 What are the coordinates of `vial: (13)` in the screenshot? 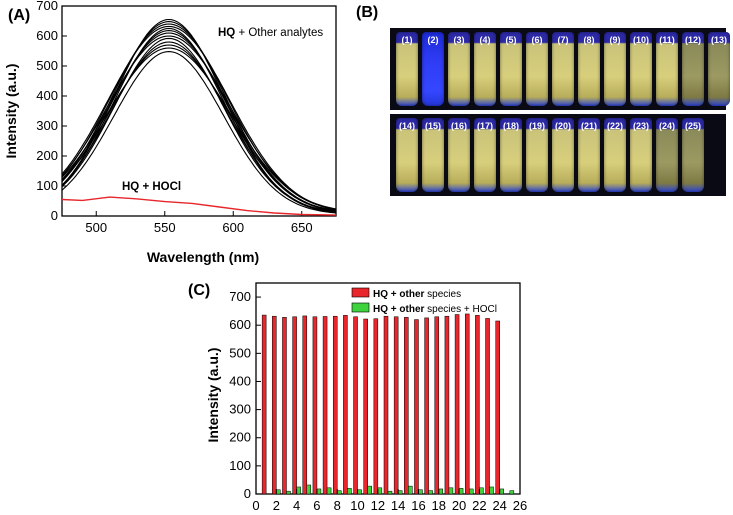 It's located at (719, 69).